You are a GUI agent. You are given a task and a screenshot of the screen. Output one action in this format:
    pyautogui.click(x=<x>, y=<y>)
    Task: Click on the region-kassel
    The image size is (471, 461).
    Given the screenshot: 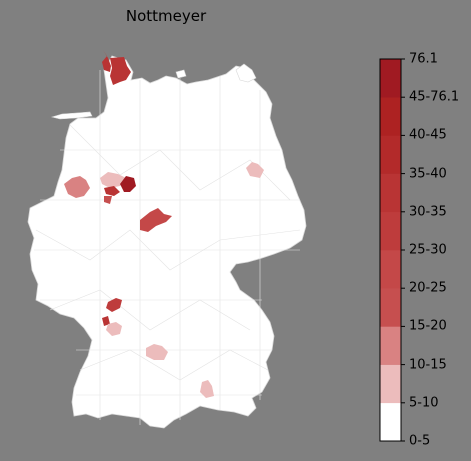 What is the action you would take?
    pyautogui.click(x=156, y=220)
    